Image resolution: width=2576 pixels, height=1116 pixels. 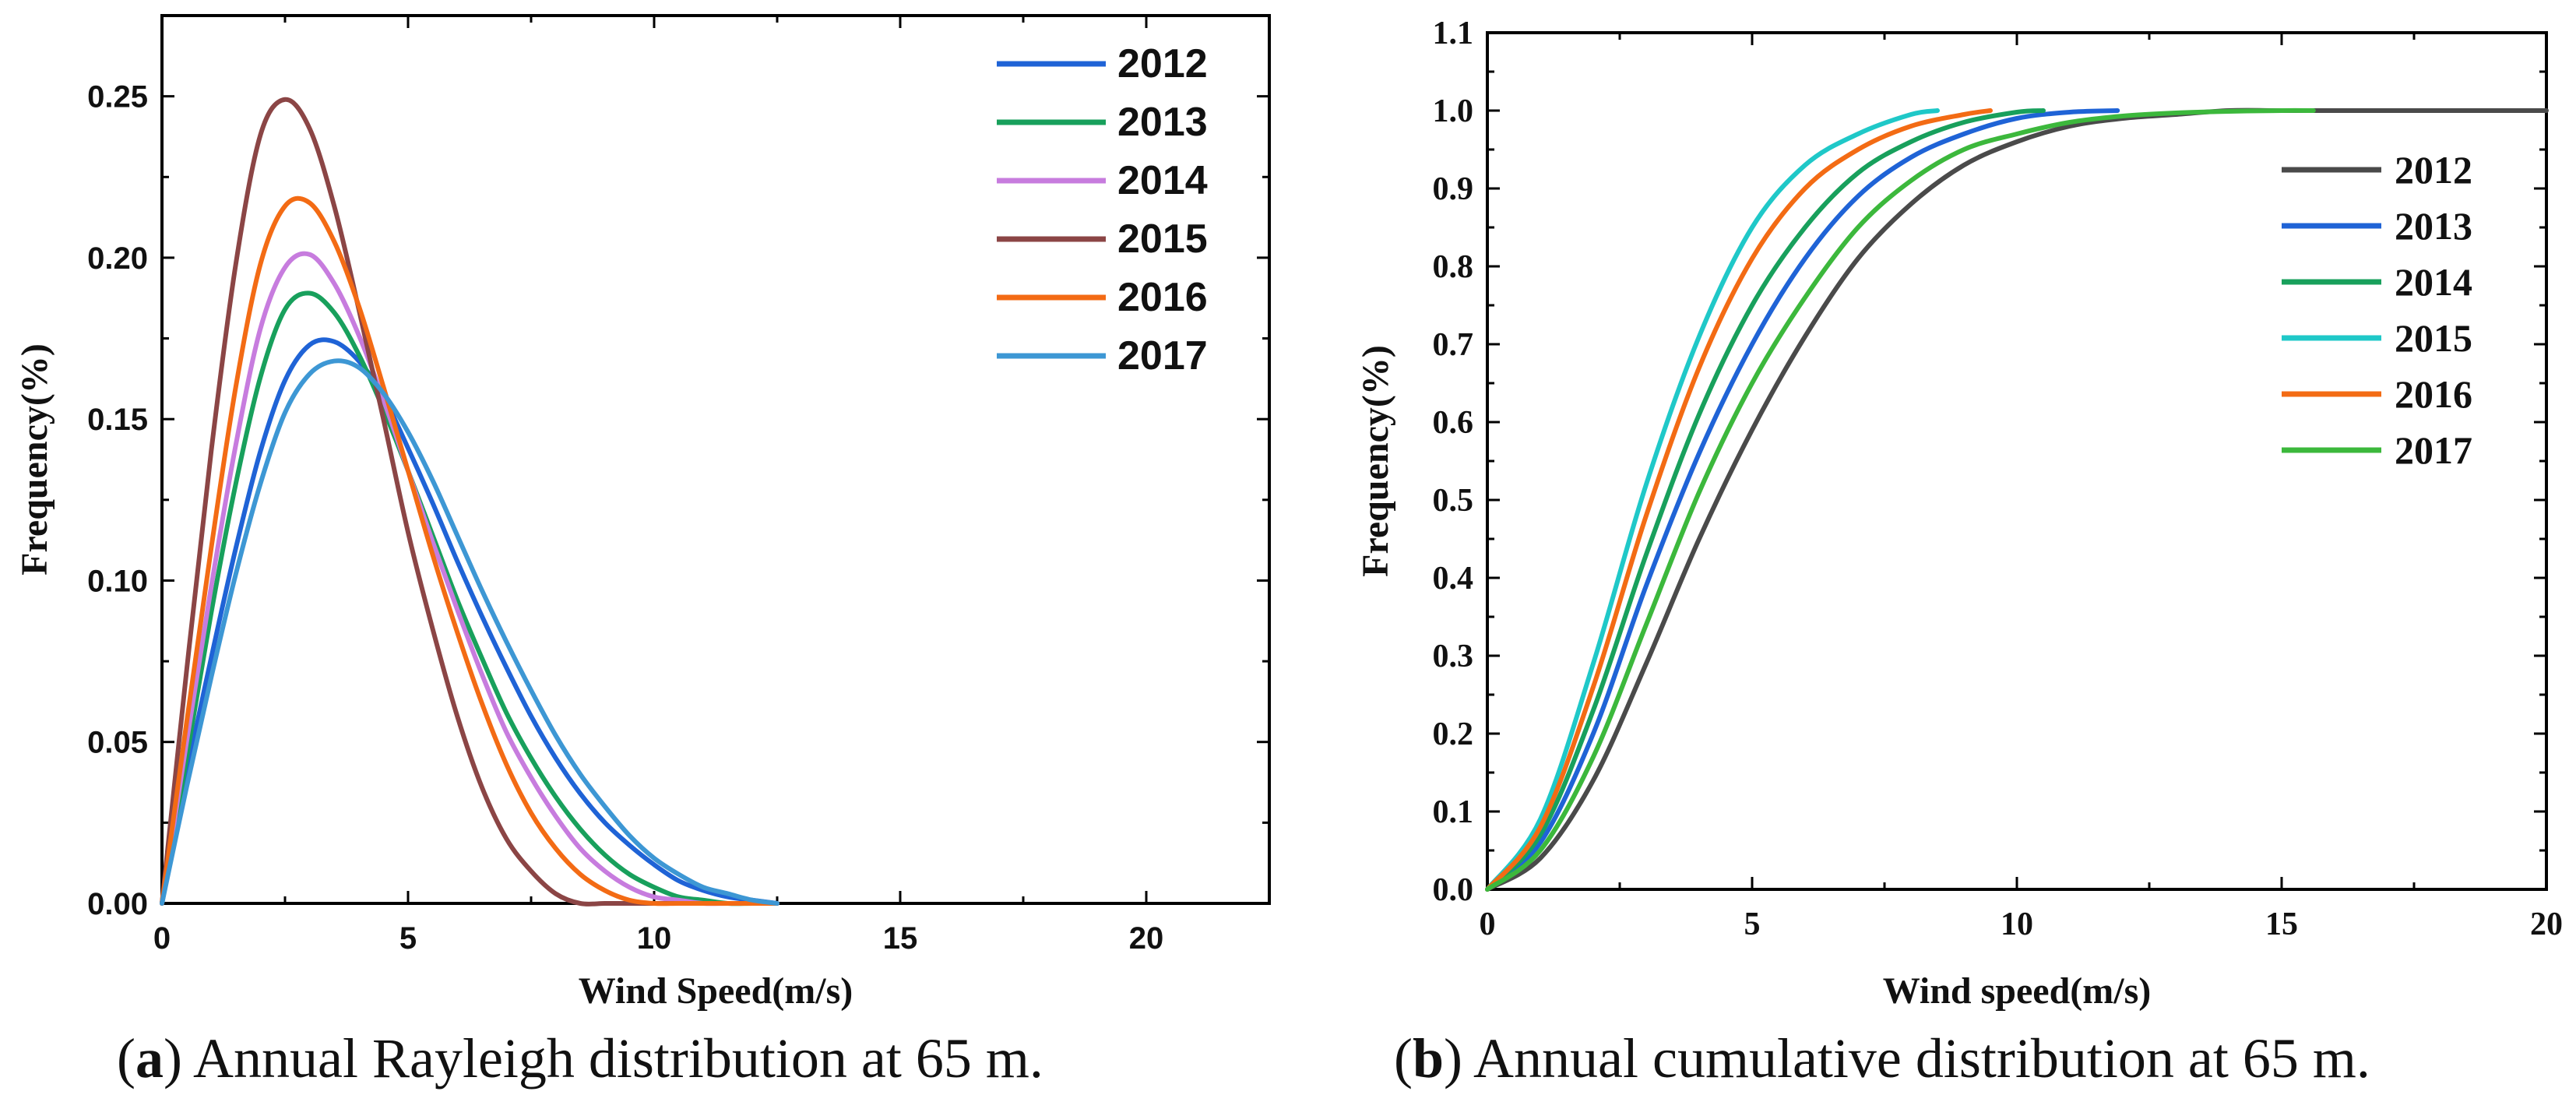 I want to click on legend-label-a-2015: 2015, so click(x=1162, y=239).